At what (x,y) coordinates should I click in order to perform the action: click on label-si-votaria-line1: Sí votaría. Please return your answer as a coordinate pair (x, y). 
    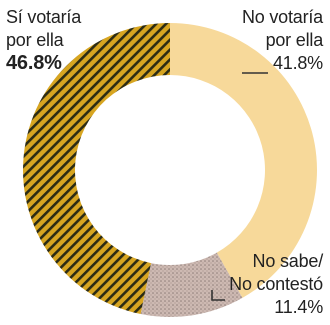
    Looking at the image, I should click on (44, 17).